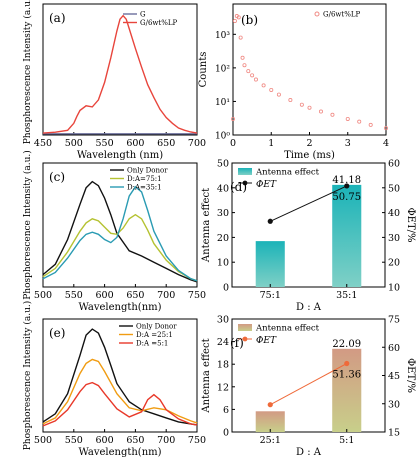  Describe the element at coordinates (346, 344) in the screenshot. I see `panel-f-bar-value-label-1: 22.09` at that location.